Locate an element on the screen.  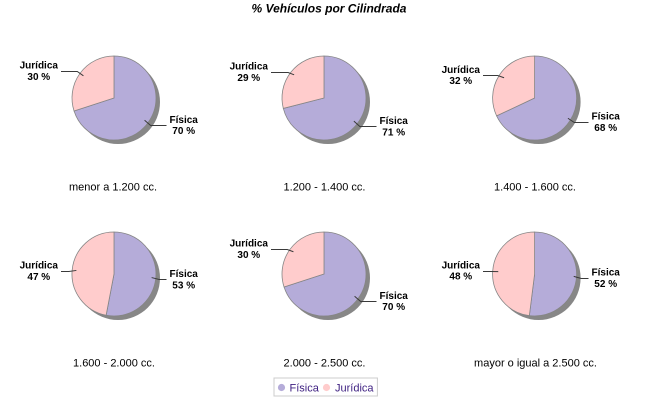
svg-text: 68 % is located at coordinates (605, 128).